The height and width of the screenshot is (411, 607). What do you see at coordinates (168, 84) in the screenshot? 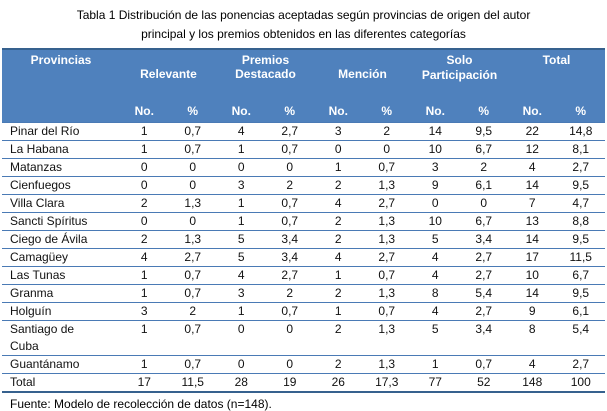
I see `header-relevante: Relevante` at bounding box center [168, 84].